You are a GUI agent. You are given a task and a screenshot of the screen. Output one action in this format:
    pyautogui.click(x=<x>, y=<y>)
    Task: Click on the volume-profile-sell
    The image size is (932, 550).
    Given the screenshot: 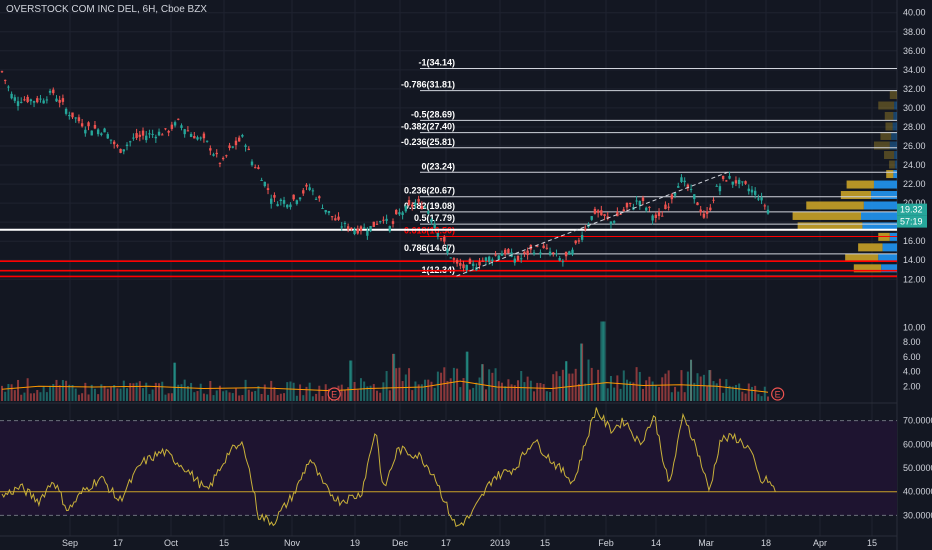 What is the action you would take?
    pyautogui.click(x=887, y=257)
    